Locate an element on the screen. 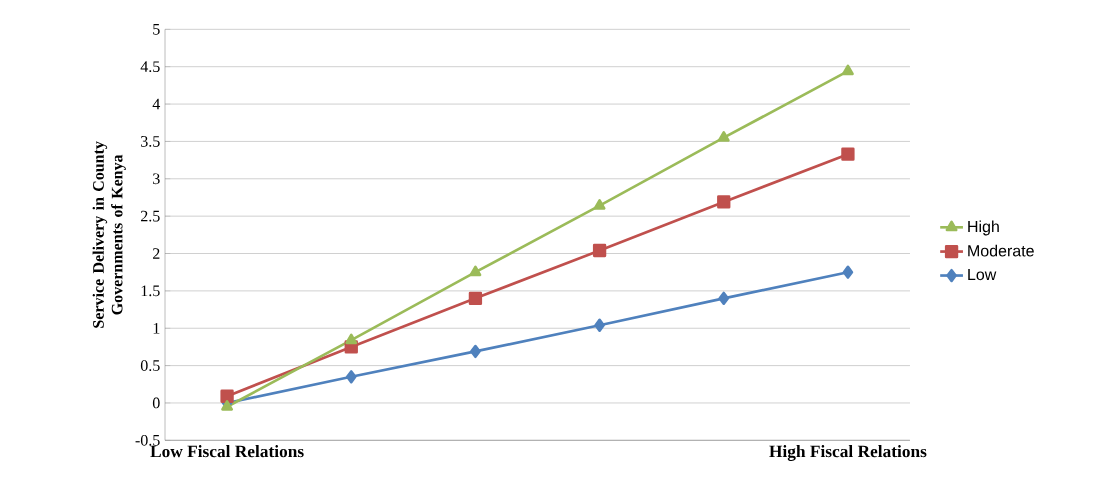 This screenshot has width=1096, height=485. y-tick-label: 5 is located at coordinates (156, 29).